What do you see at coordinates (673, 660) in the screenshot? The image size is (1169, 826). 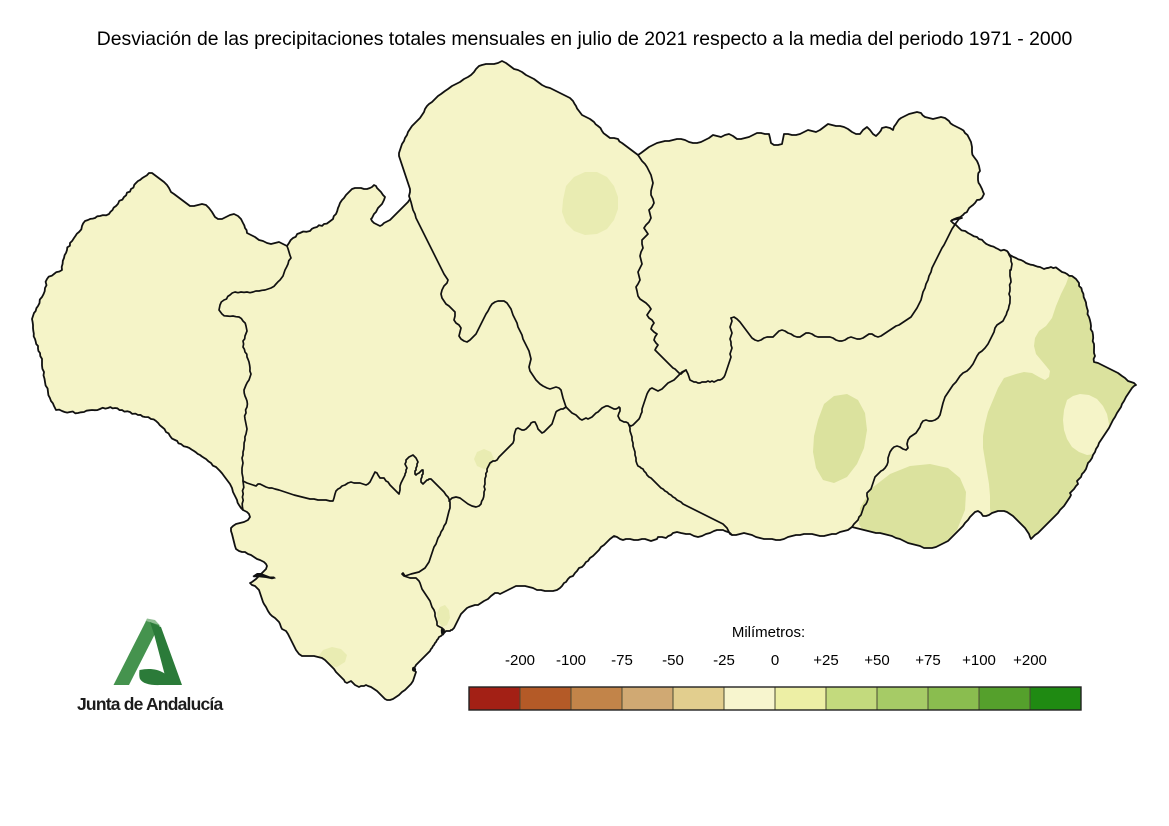 I see `svg-text: -50` at bounding box center [673, 660].